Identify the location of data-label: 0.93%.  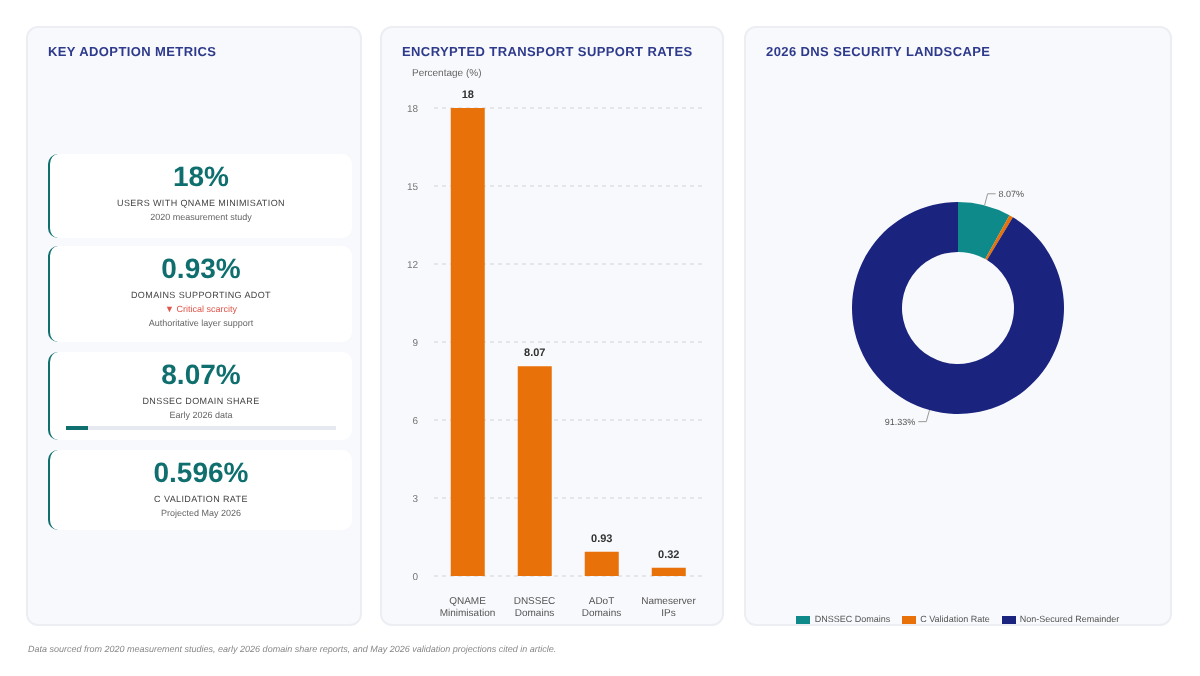
(201, 268).